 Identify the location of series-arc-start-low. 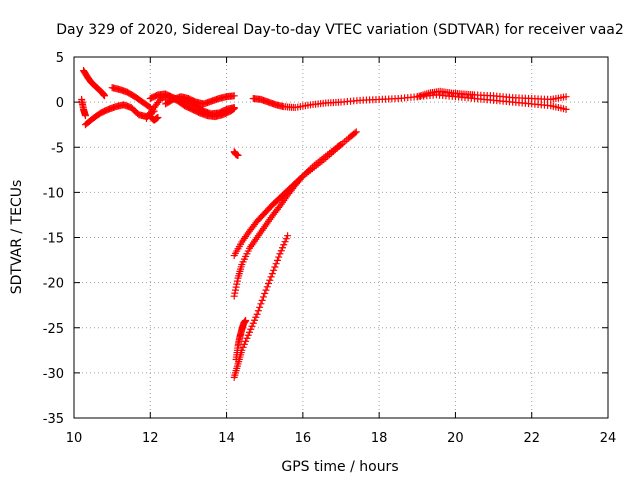
(83, 107).